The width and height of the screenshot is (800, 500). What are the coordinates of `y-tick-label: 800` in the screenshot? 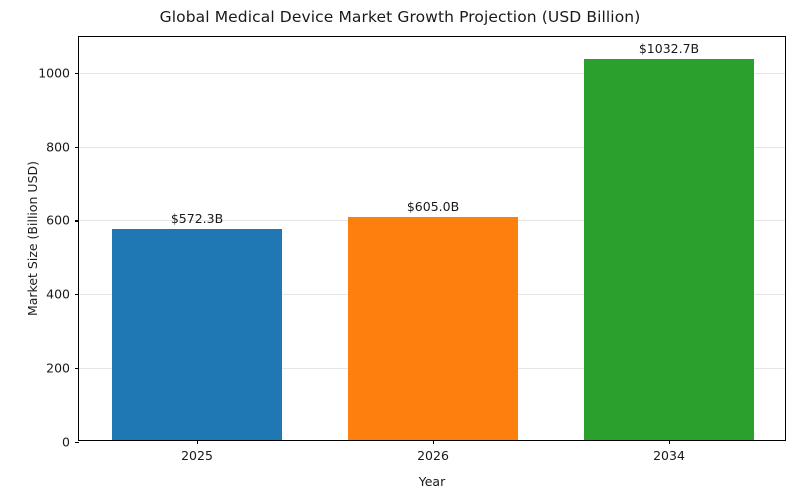 It's located at (58, 147).